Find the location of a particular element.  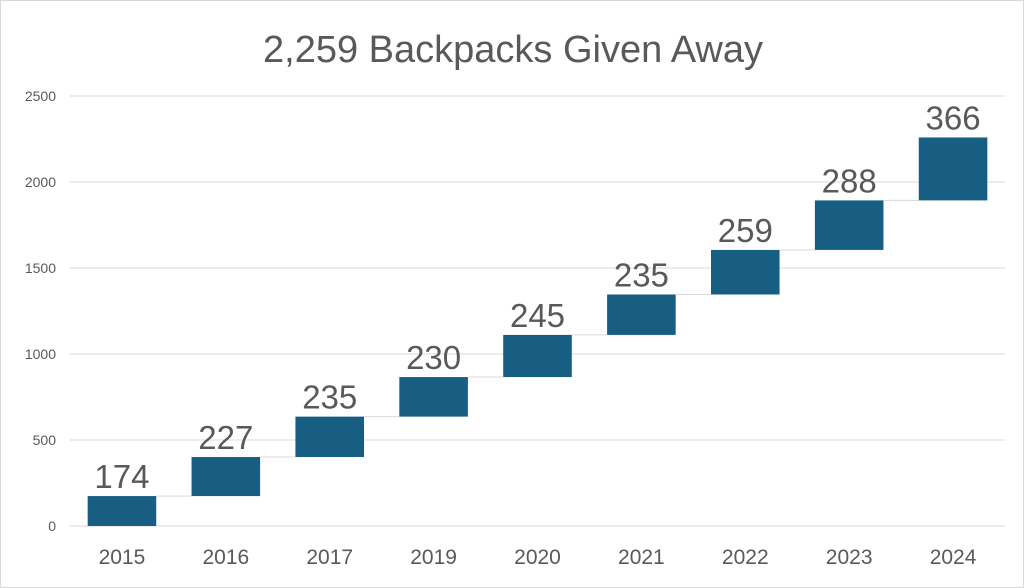

bar-2016 is located at coordinates (226, 477).